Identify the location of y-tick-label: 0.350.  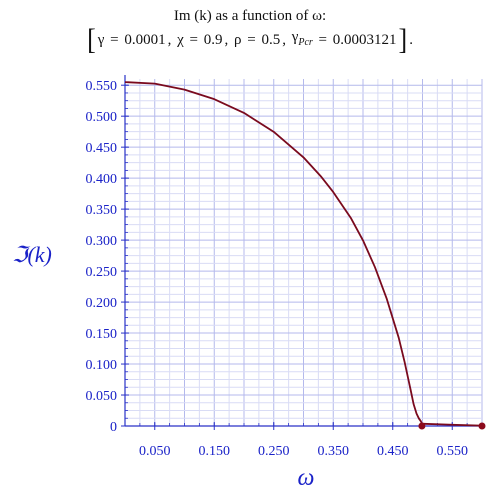
(102, 210).